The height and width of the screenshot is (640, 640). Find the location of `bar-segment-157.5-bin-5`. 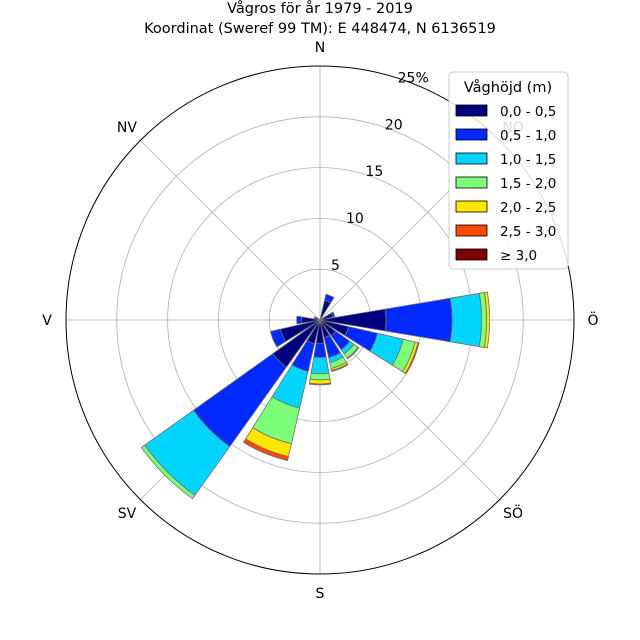

bar-segment-157.5-bin-5 is located at coordinates (340, 367).